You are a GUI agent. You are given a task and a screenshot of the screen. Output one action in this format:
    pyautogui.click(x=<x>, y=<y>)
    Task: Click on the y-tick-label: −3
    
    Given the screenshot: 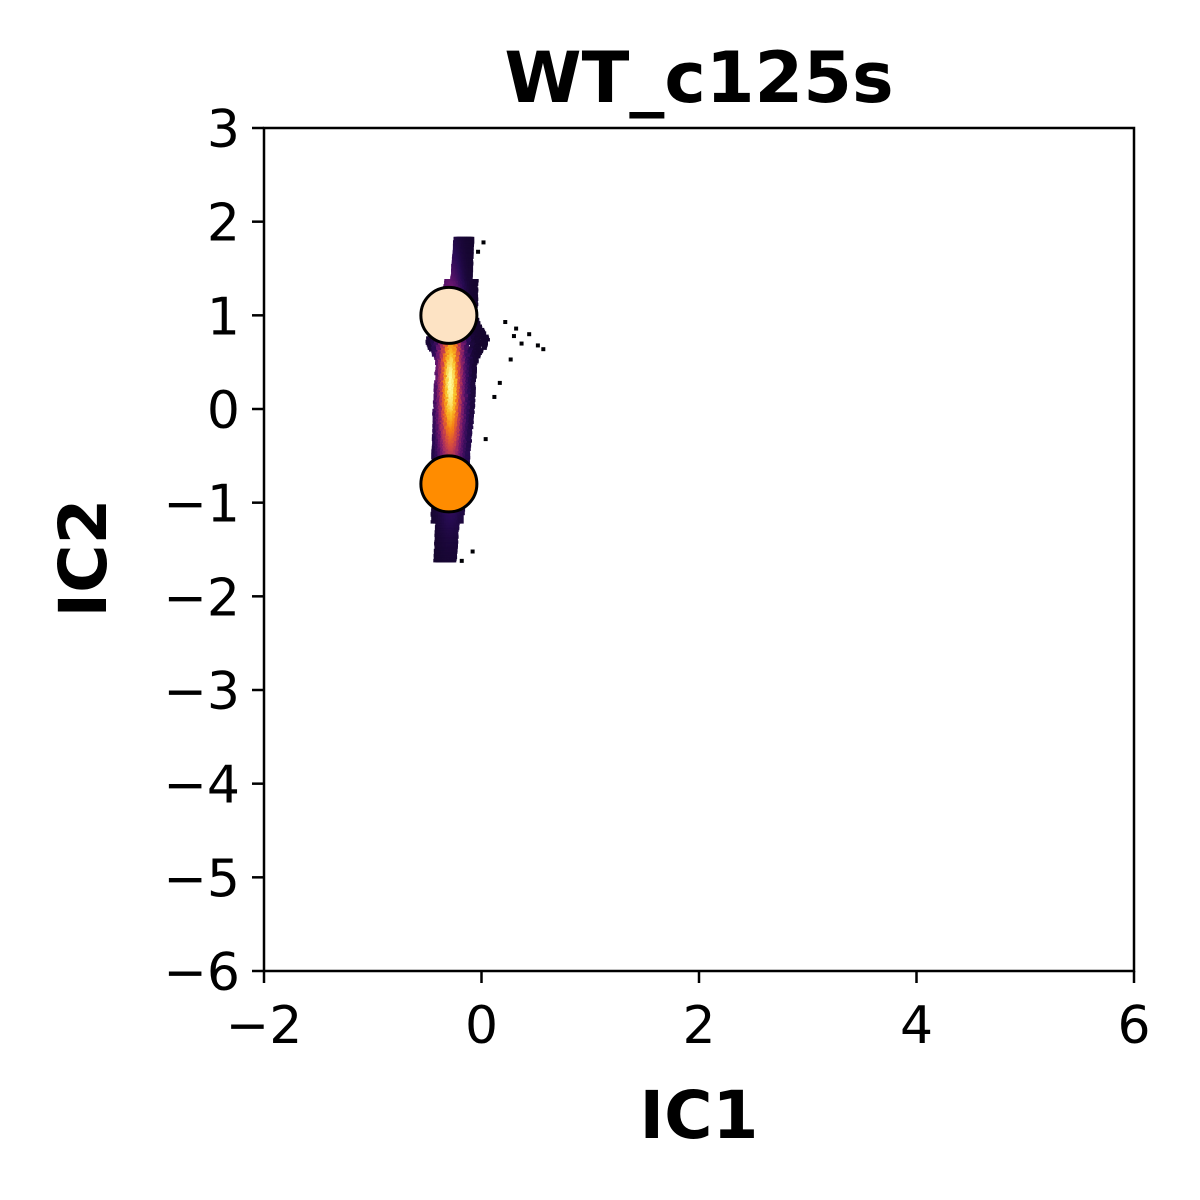 What is the action you would take?
    pyautogui.click(x=201, y=692)
    